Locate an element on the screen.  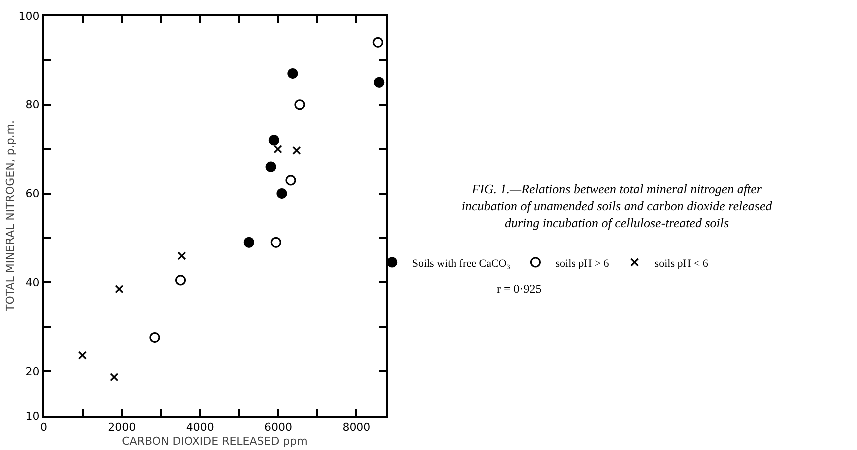
text: FIG. 1.—Relations between total mineral nitrogen after incubation of unamended soils and carbon dioxide released during incubation of cellulose-treated soils is located at coordinates (617, 206).